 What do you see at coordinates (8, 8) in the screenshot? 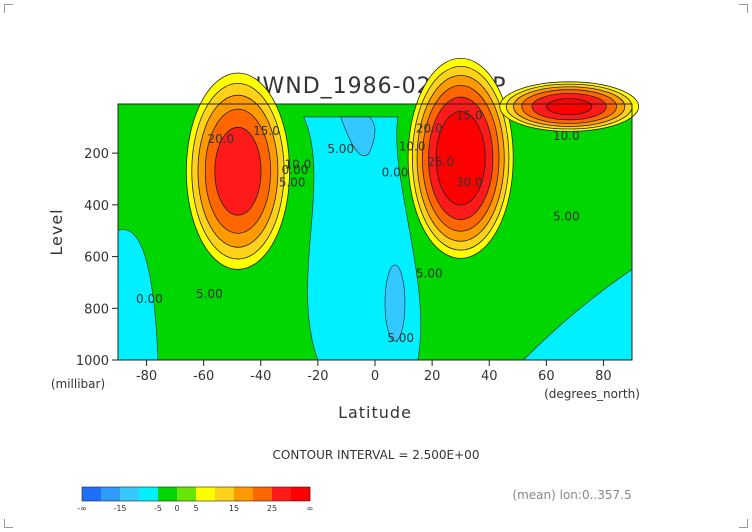
I see `corner-mark-top-left` at bounding box center [8, 8].